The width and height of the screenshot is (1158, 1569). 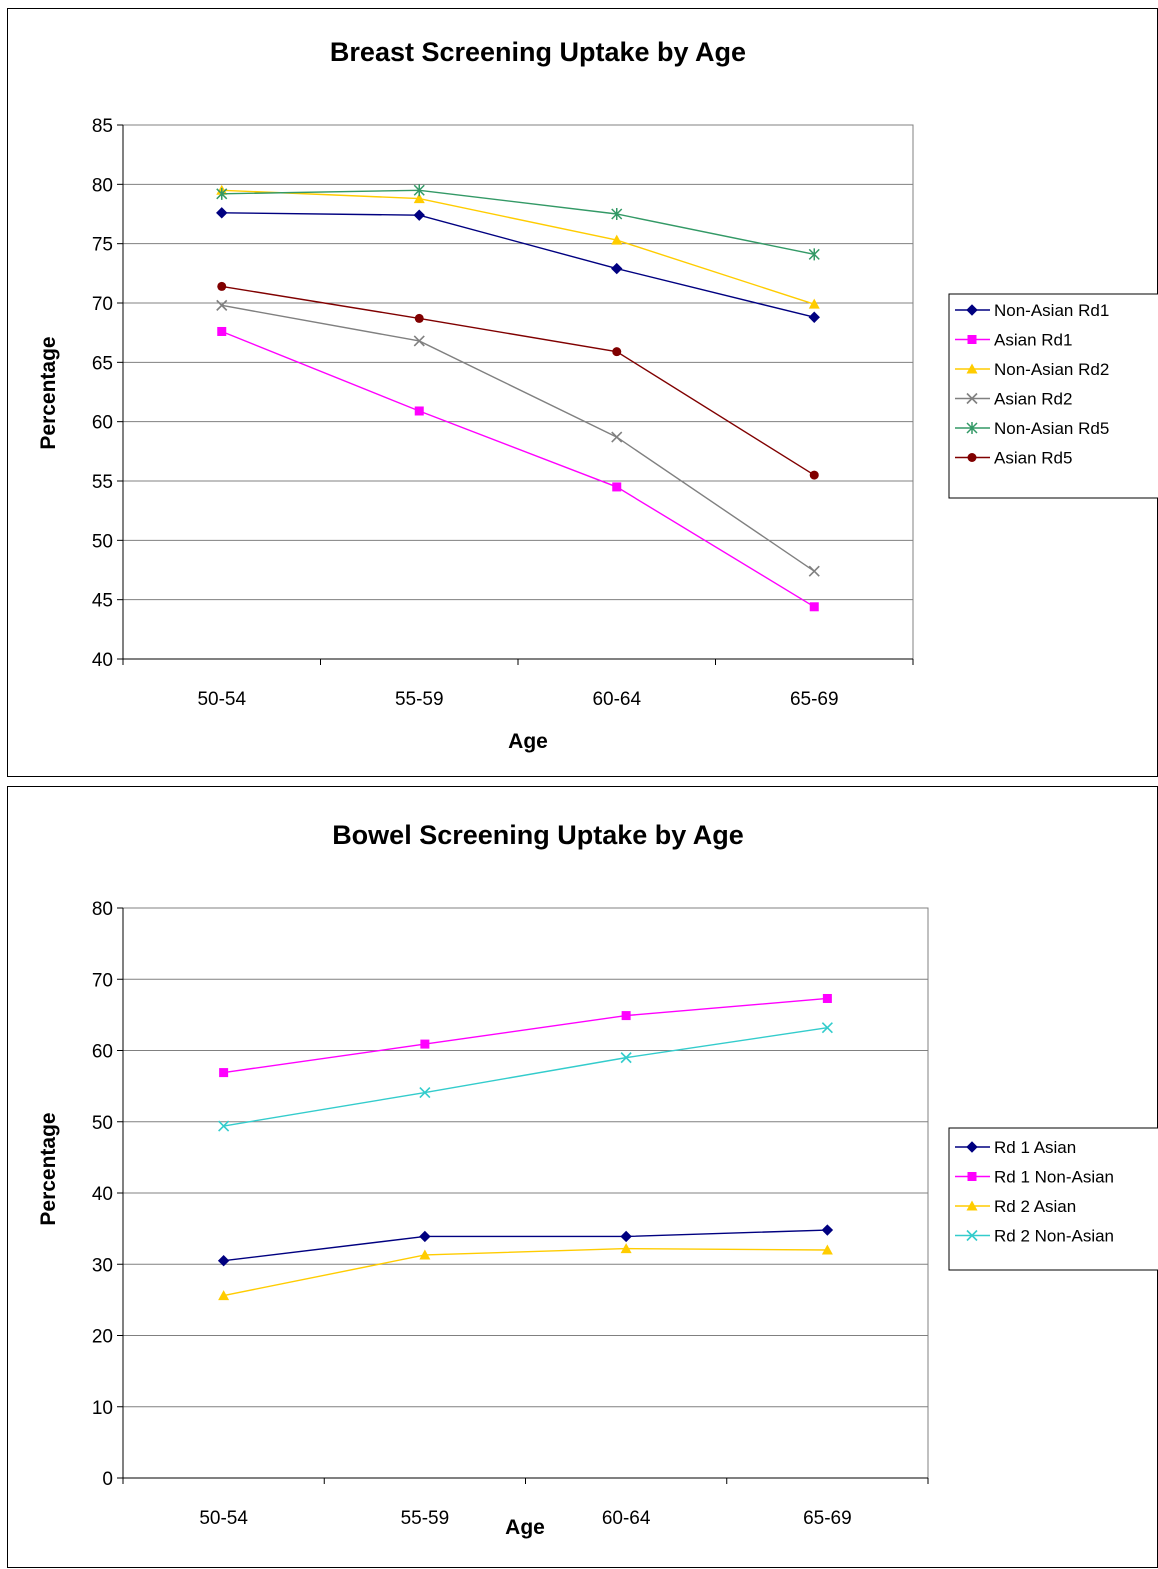 What do you see at coordinates (1051, 310) in the screenshot?
I see `legend-label: Non-Asian Rd1` at bounding box center [1051, 310].